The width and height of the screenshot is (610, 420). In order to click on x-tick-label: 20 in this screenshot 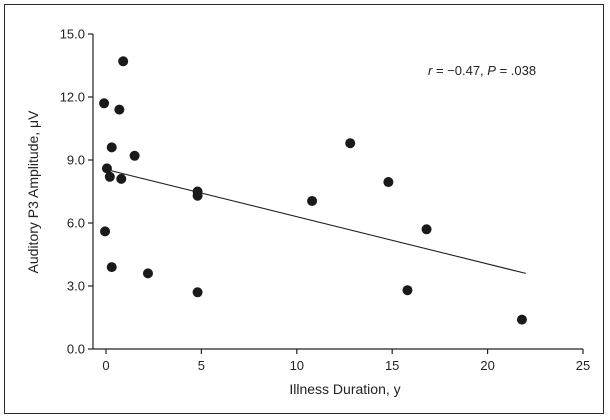, I will do `click(487, 365)`.